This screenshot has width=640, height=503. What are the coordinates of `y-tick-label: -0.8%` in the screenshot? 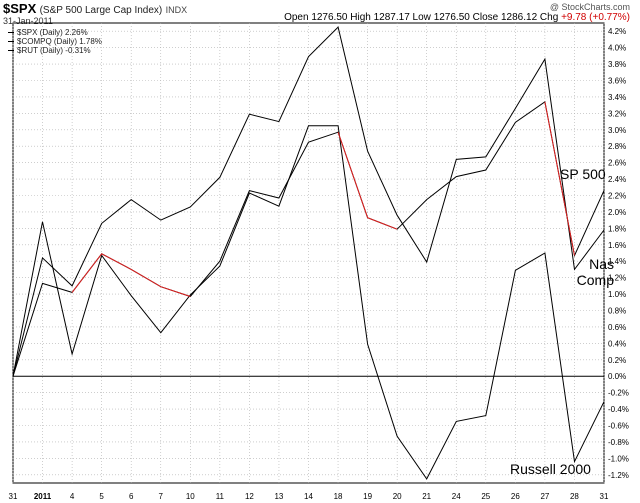 It's located at (618, 442).